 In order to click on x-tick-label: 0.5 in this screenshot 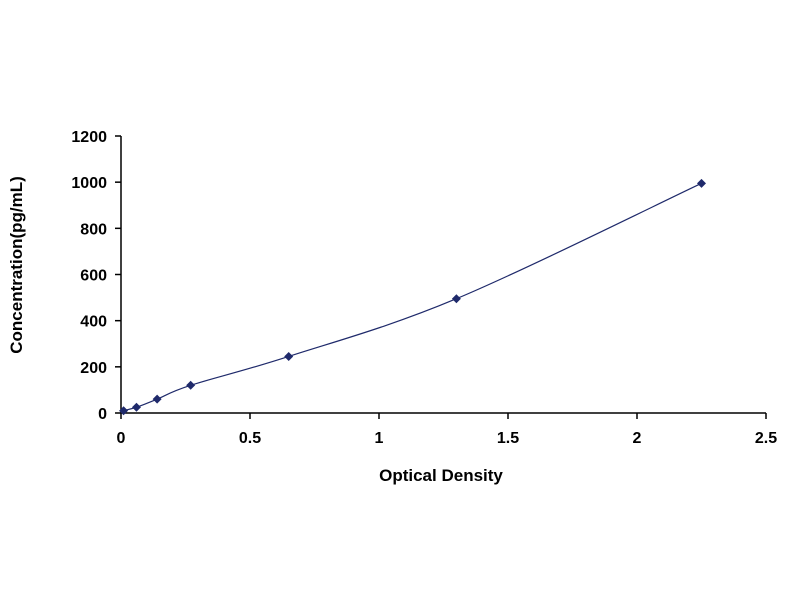, I will do `click(250, 438)`.